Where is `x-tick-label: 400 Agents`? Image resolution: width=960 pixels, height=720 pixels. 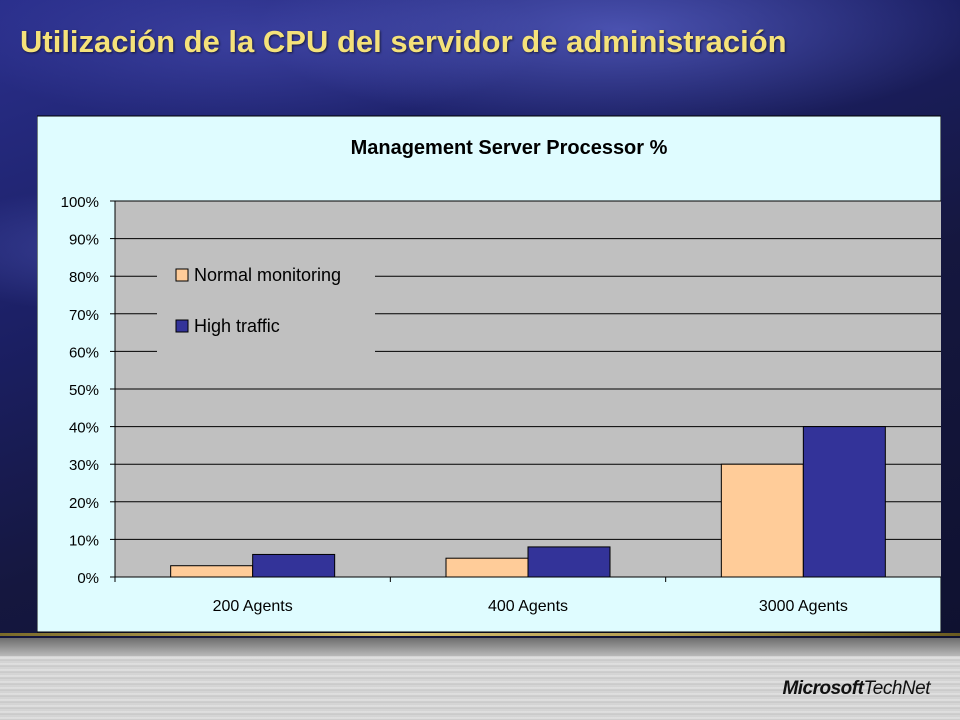 x-tick-label: 400 Agents is located at coordinates (528, 606).